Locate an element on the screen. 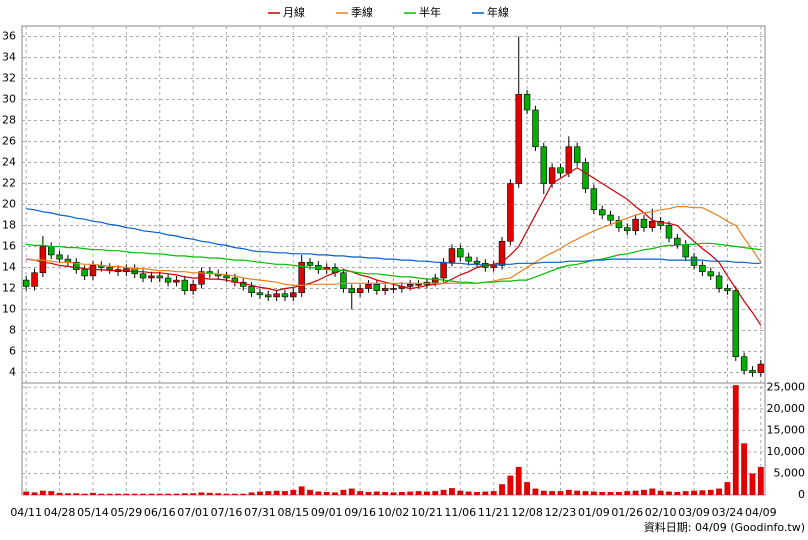 The height and width of the screenshot is (540, 808). y-tick-label: 28 is located at coordinates (9, 120).